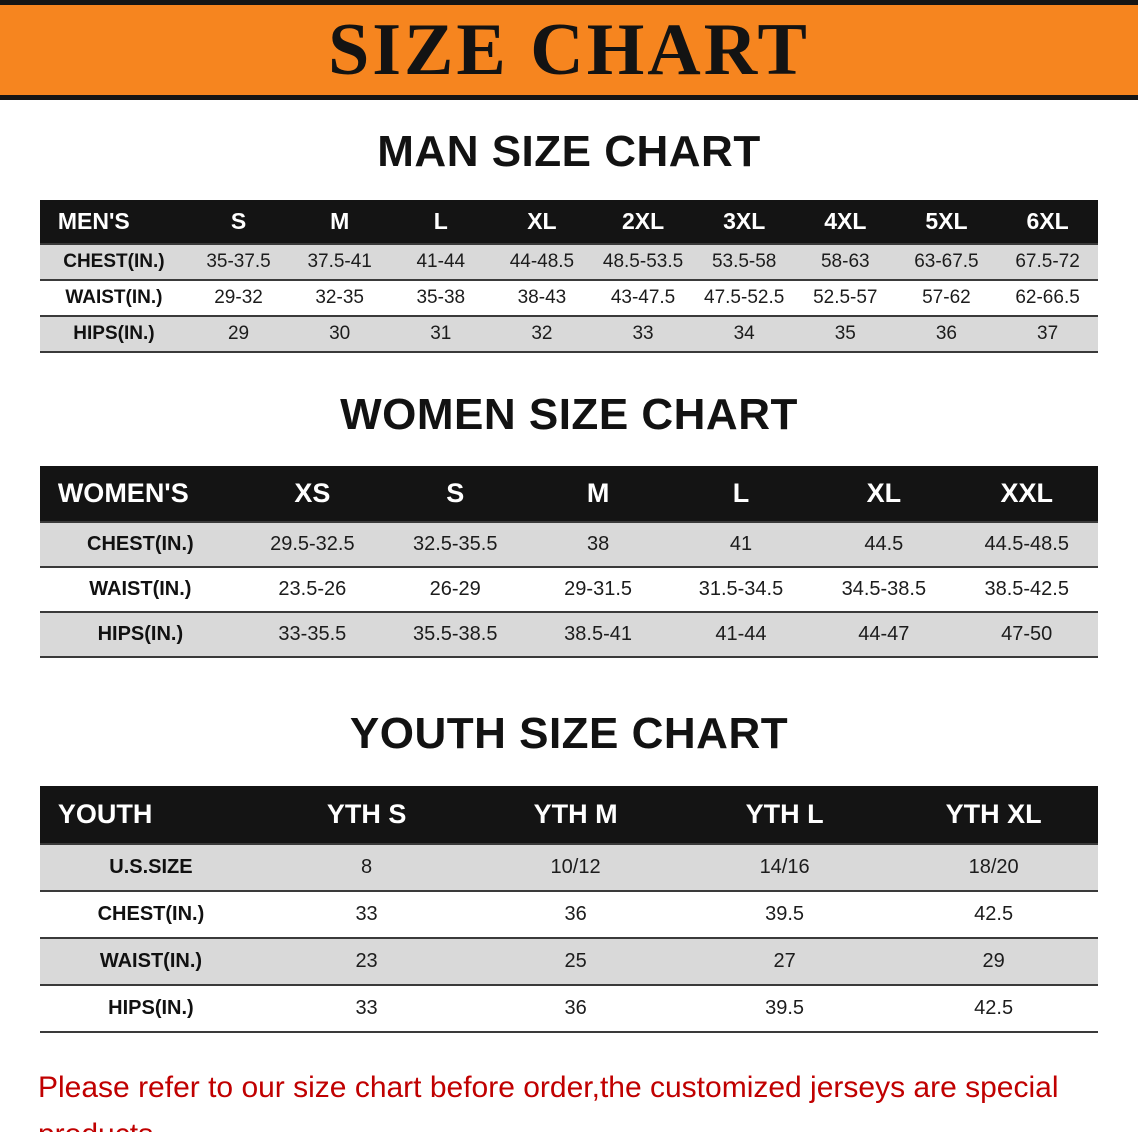 The image size is (1138, 1132). What do you see at coordinates (643, 222) in the screenshot?
I see `size-column-header: 2XL` at bounding box center [643, 222].